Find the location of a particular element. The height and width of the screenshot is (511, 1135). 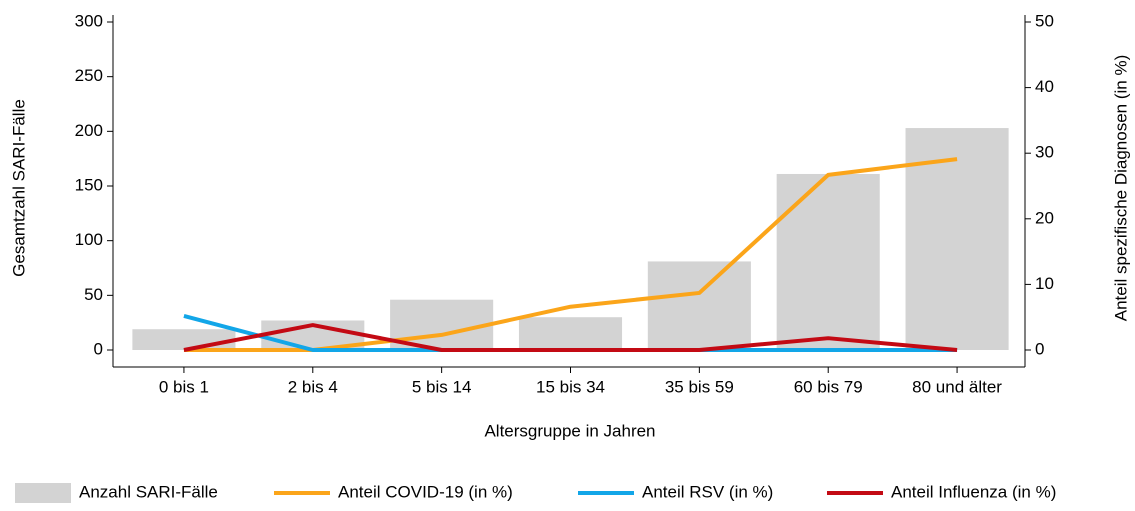

line is located at coordinates (570, 337).